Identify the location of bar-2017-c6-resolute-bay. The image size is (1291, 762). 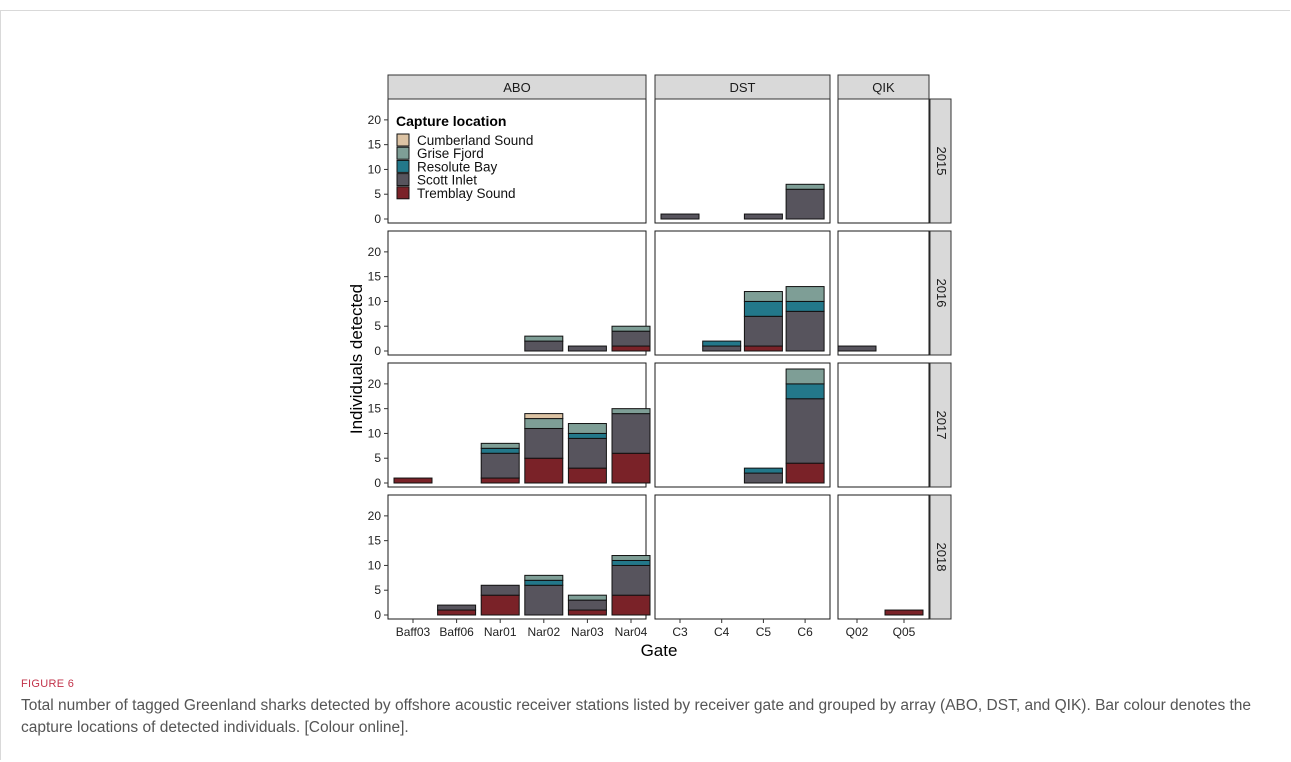
(805, 391).